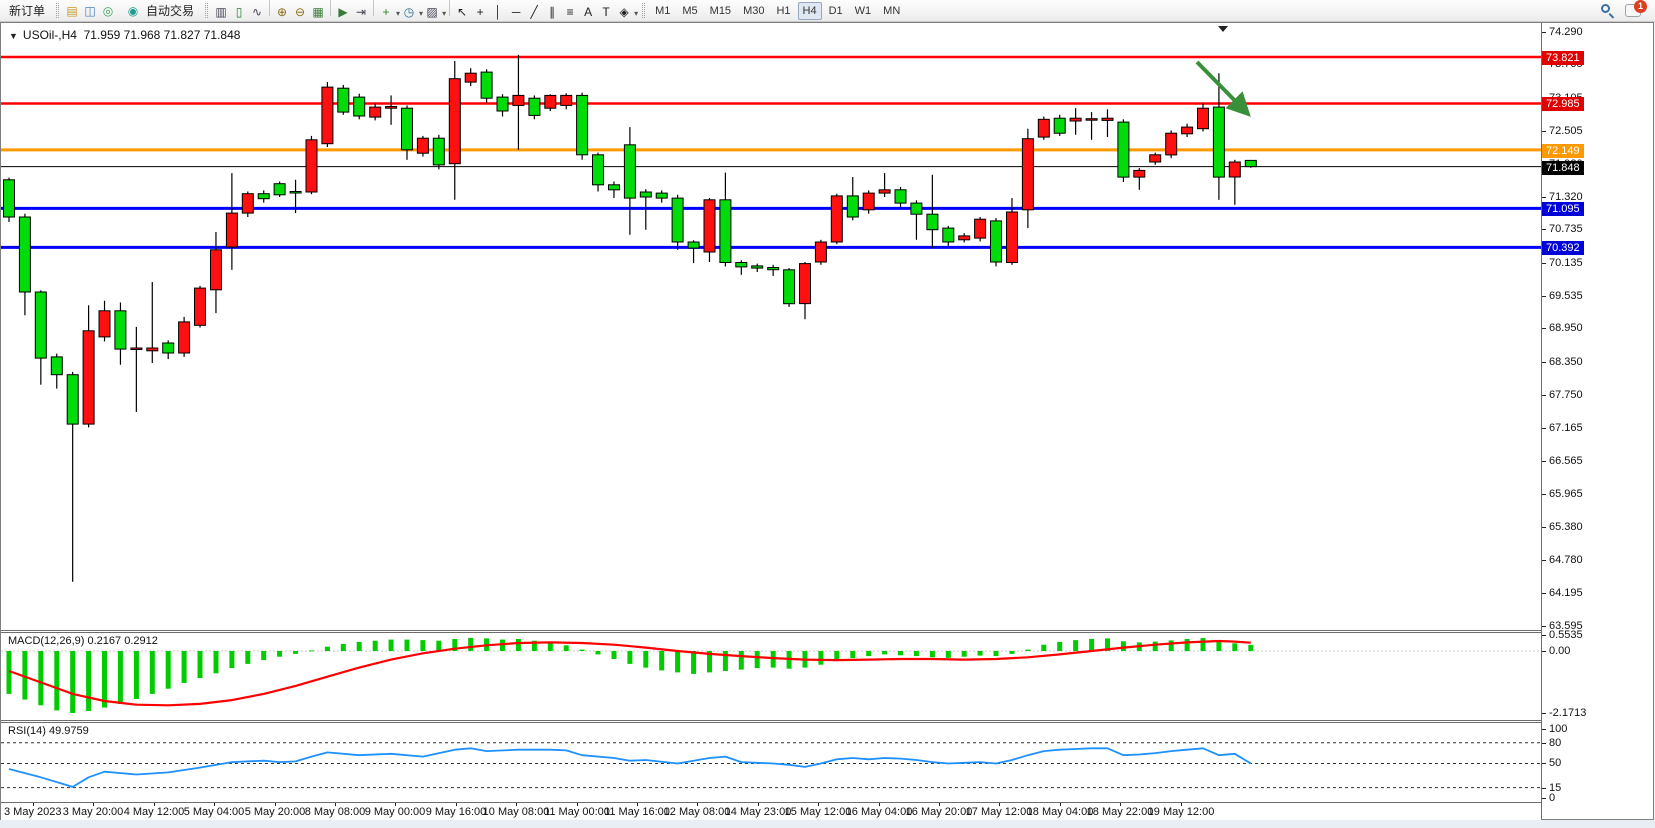  Describe the element at coordinates (1223, 29) in the screenshot. I see `chart-shift-marker` at that location.